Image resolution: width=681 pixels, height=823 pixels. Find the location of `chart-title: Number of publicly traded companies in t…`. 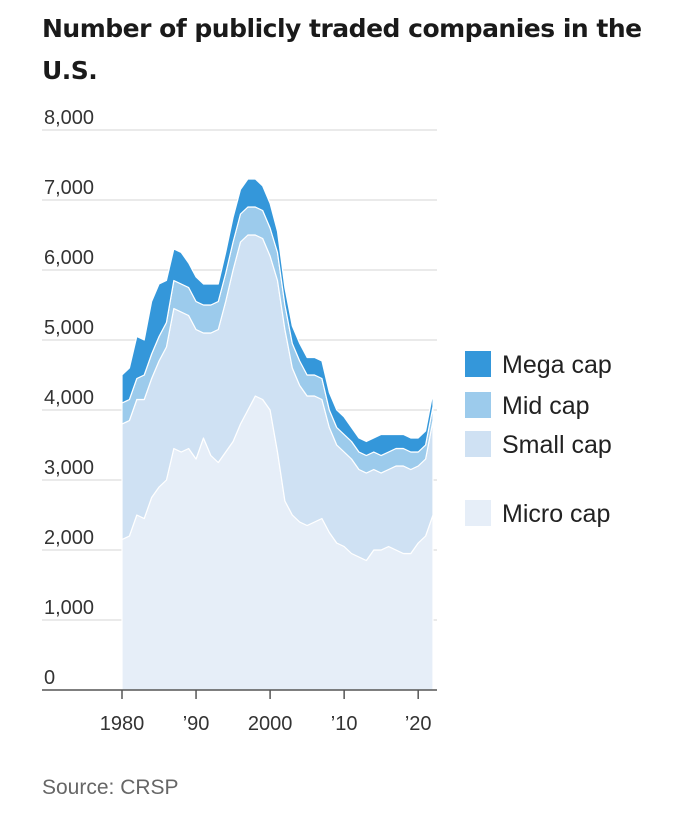

chart-title: Number of publicly traded companies in t… is located at coordinates (342, 49).